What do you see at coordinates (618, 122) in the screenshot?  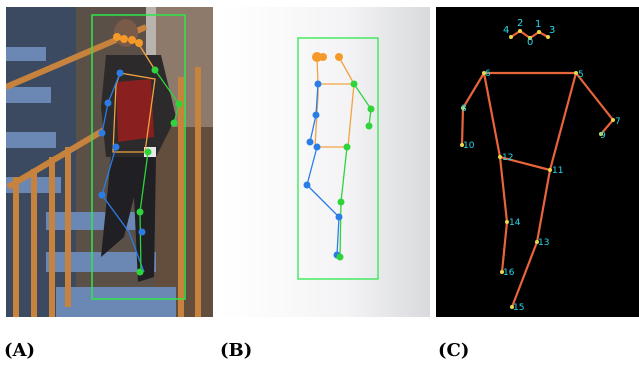 I see `kp-label-7: 7` at bounding box center [618, 122].